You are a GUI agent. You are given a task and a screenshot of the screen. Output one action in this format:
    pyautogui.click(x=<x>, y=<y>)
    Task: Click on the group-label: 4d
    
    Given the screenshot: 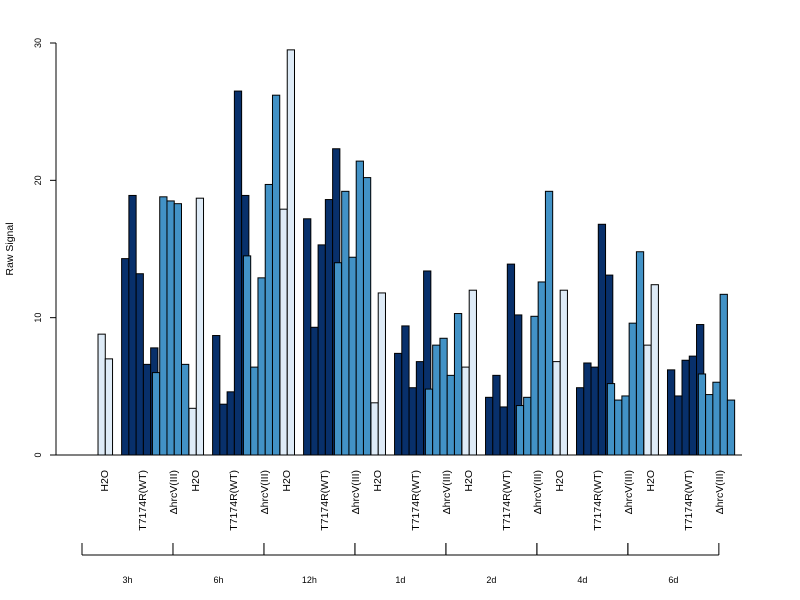 What is the action you would take?
    pyautogui.click(x=582, y=580)
    